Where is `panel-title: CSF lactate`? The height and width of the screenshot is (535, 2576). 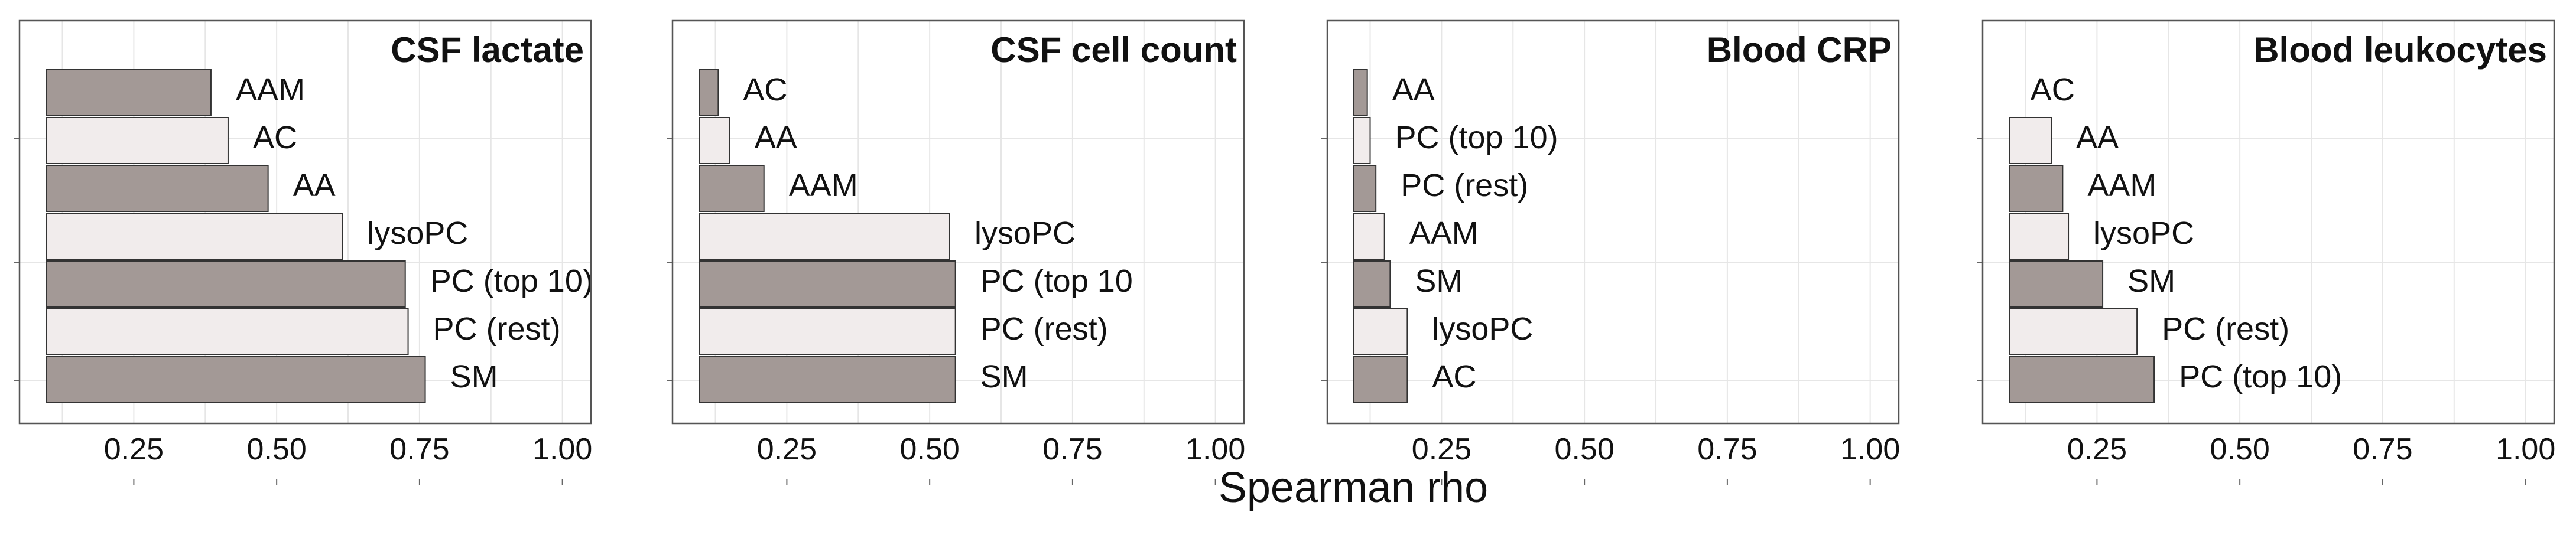
panel-title: CSF lactate is located at coordinates (487, 50).